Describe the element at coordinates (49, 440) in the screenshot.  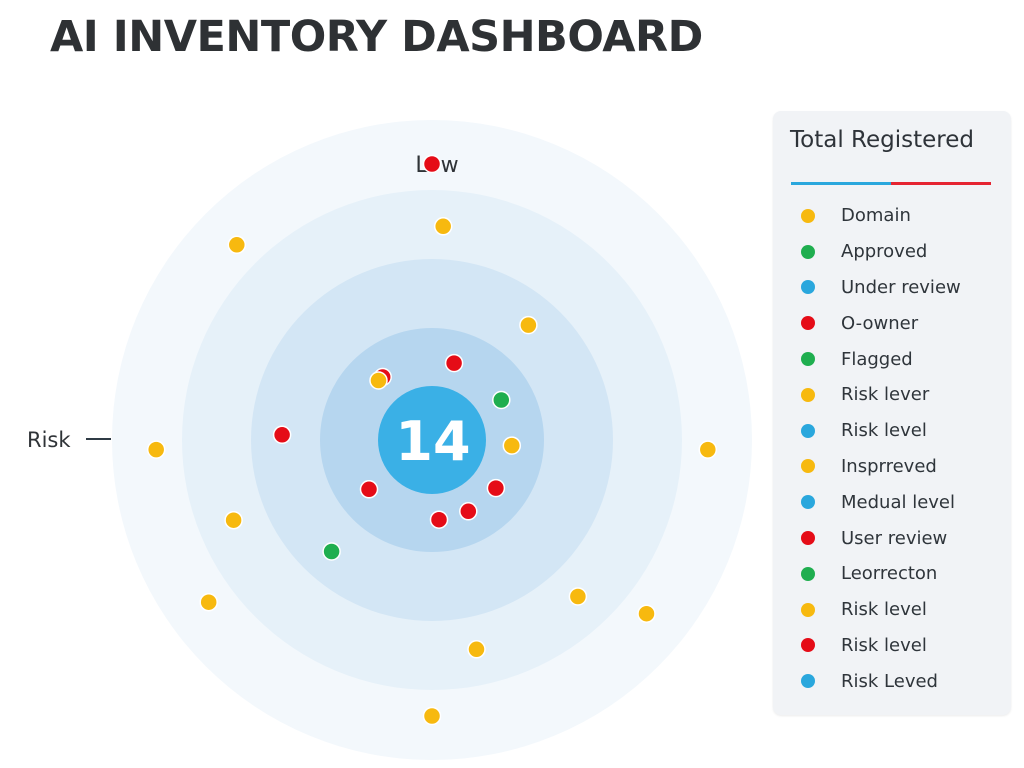
I see `left-label: Risk` at that location.